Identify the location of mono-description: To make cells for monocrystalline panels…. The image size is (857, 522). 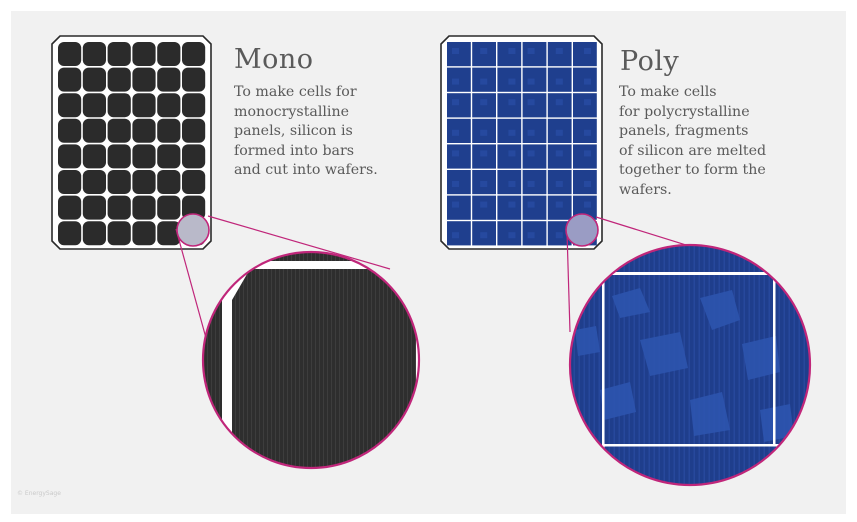
(306, 131).